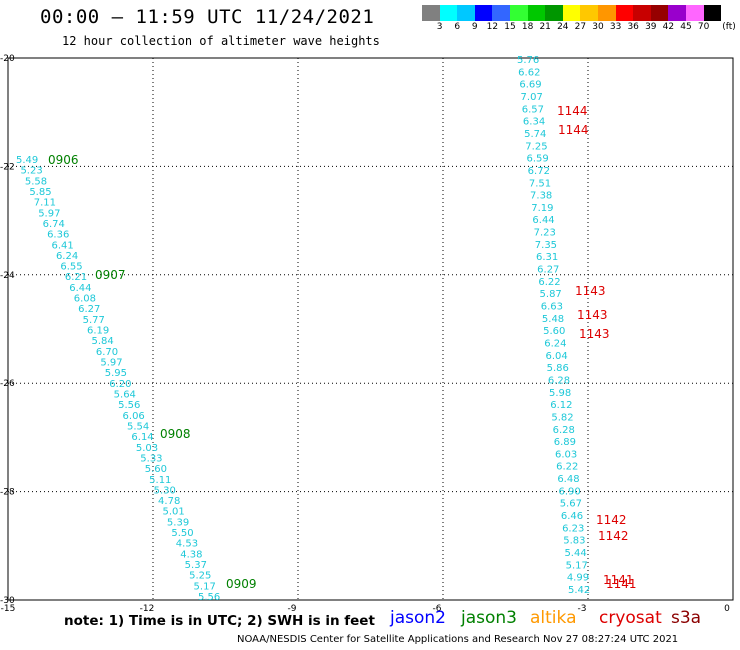  What do you see at coordinates (71, 267) in the screenshot?
I see `swh-value-west: 6.55` at bounding box center [71, 267].